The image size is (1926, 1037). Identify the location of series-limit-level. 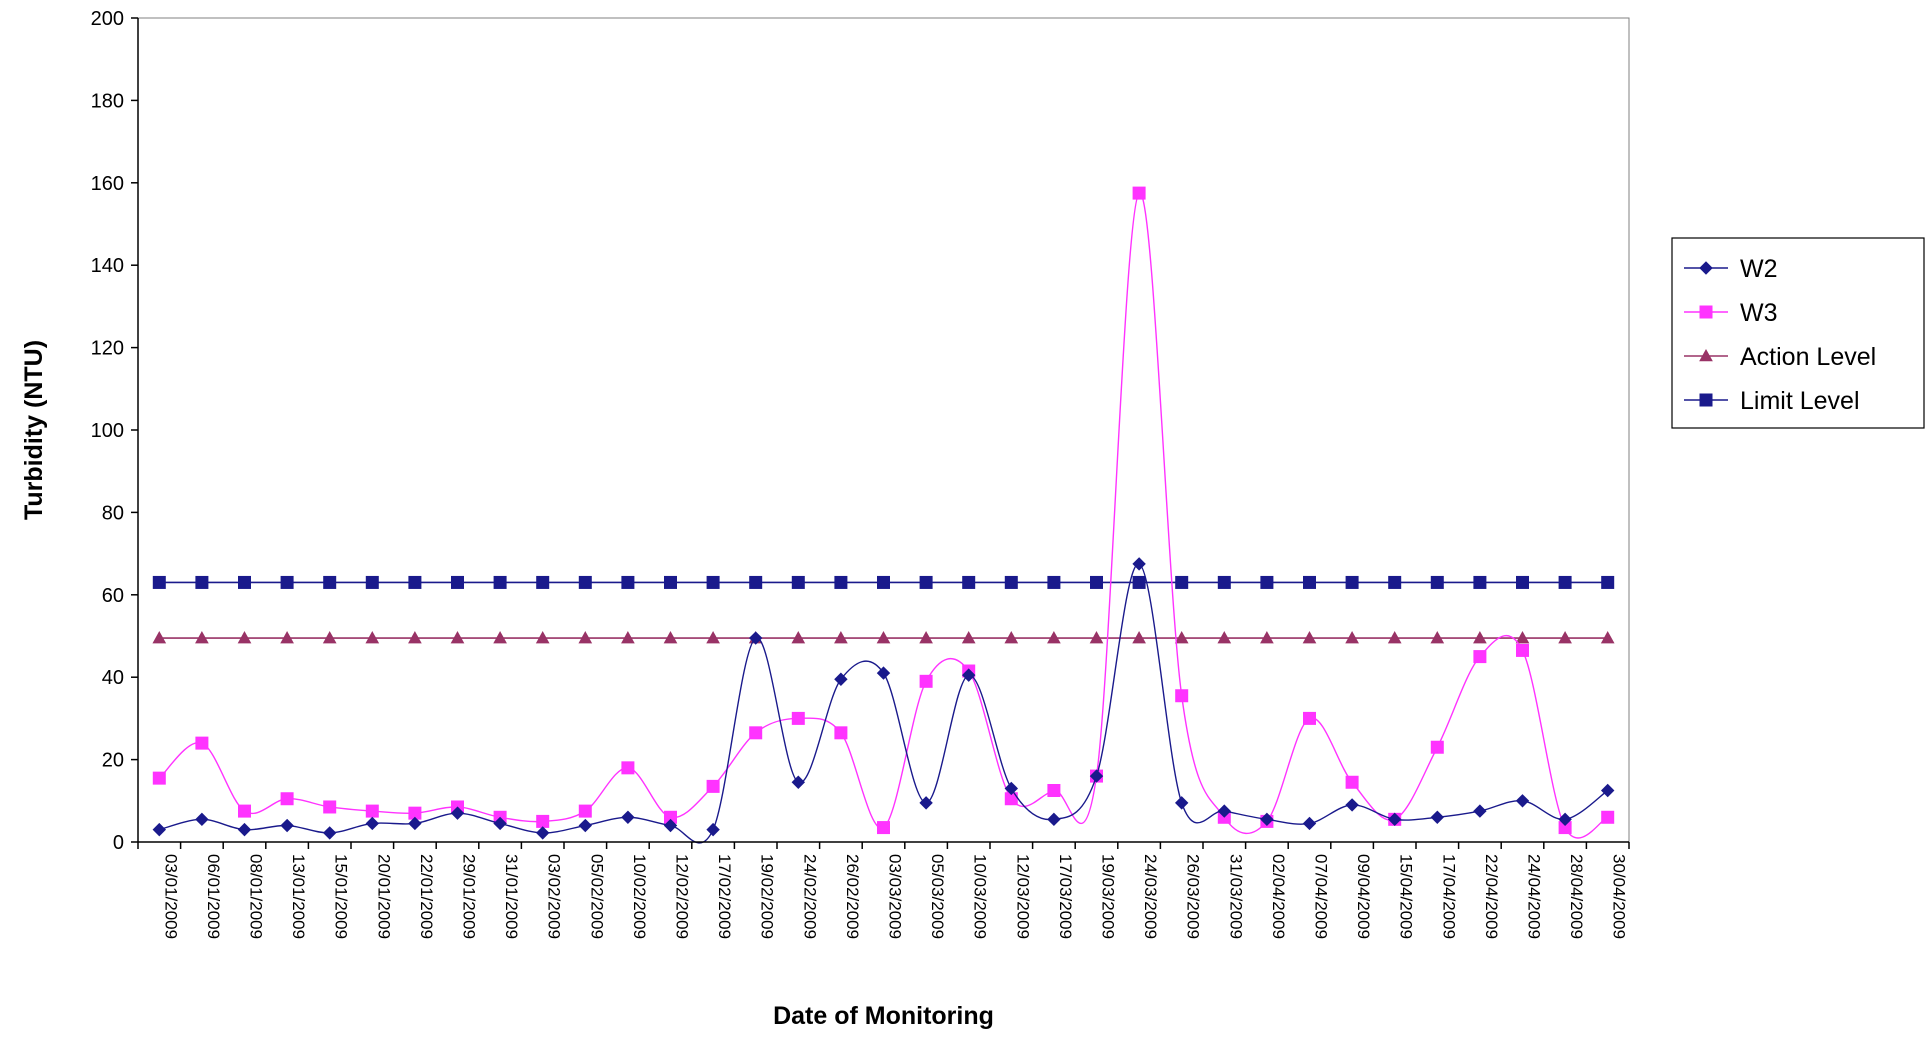
(883, 582).